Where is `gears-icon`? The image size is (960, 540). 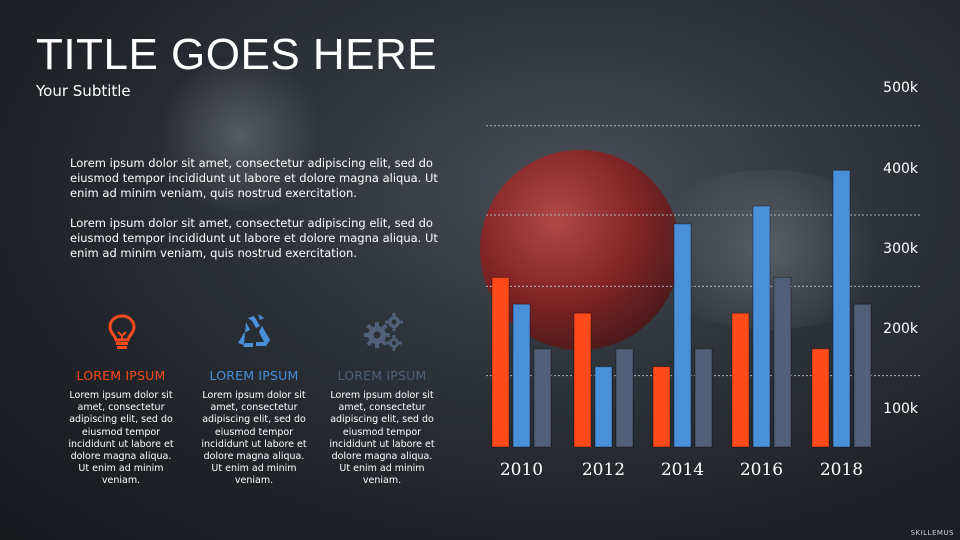
gears-icon is located at coordinates (382, 332).